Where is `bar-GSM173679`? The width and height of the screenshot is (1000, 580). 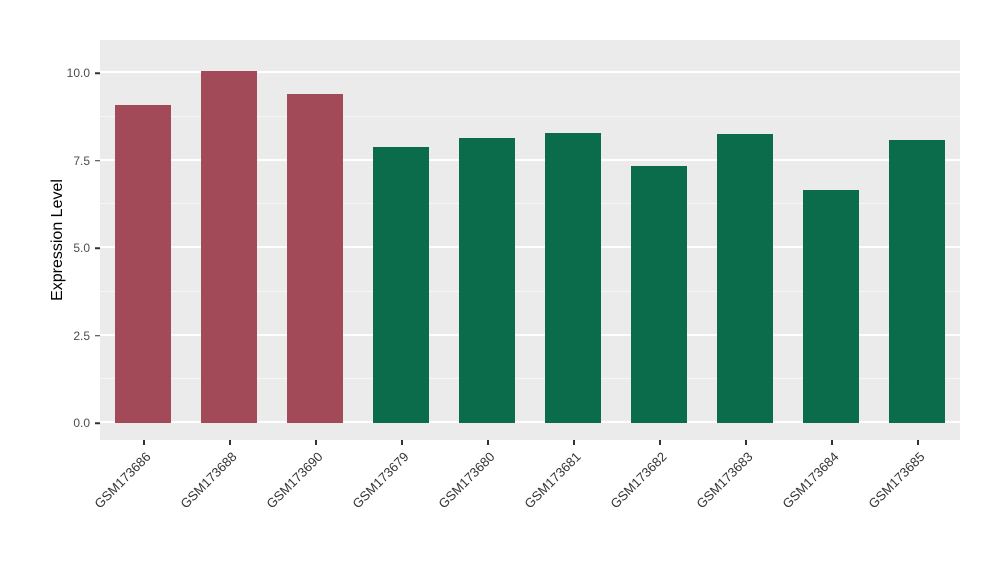 bar-GSM173679 is located at coordinates (401, 284).